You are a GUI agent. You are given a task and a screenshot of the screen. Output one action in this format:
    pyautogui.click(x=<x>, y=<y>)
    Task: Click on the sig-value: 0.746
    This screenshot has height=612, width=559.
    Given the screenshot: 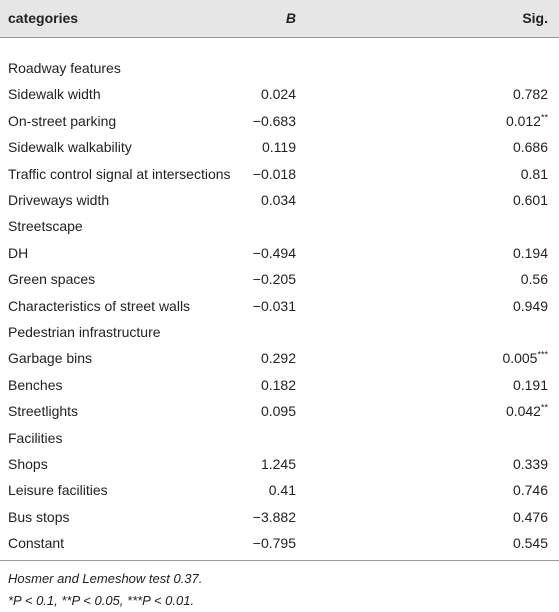 What is the action you would take?
    pyautogui.click(x=530, y=490)
    